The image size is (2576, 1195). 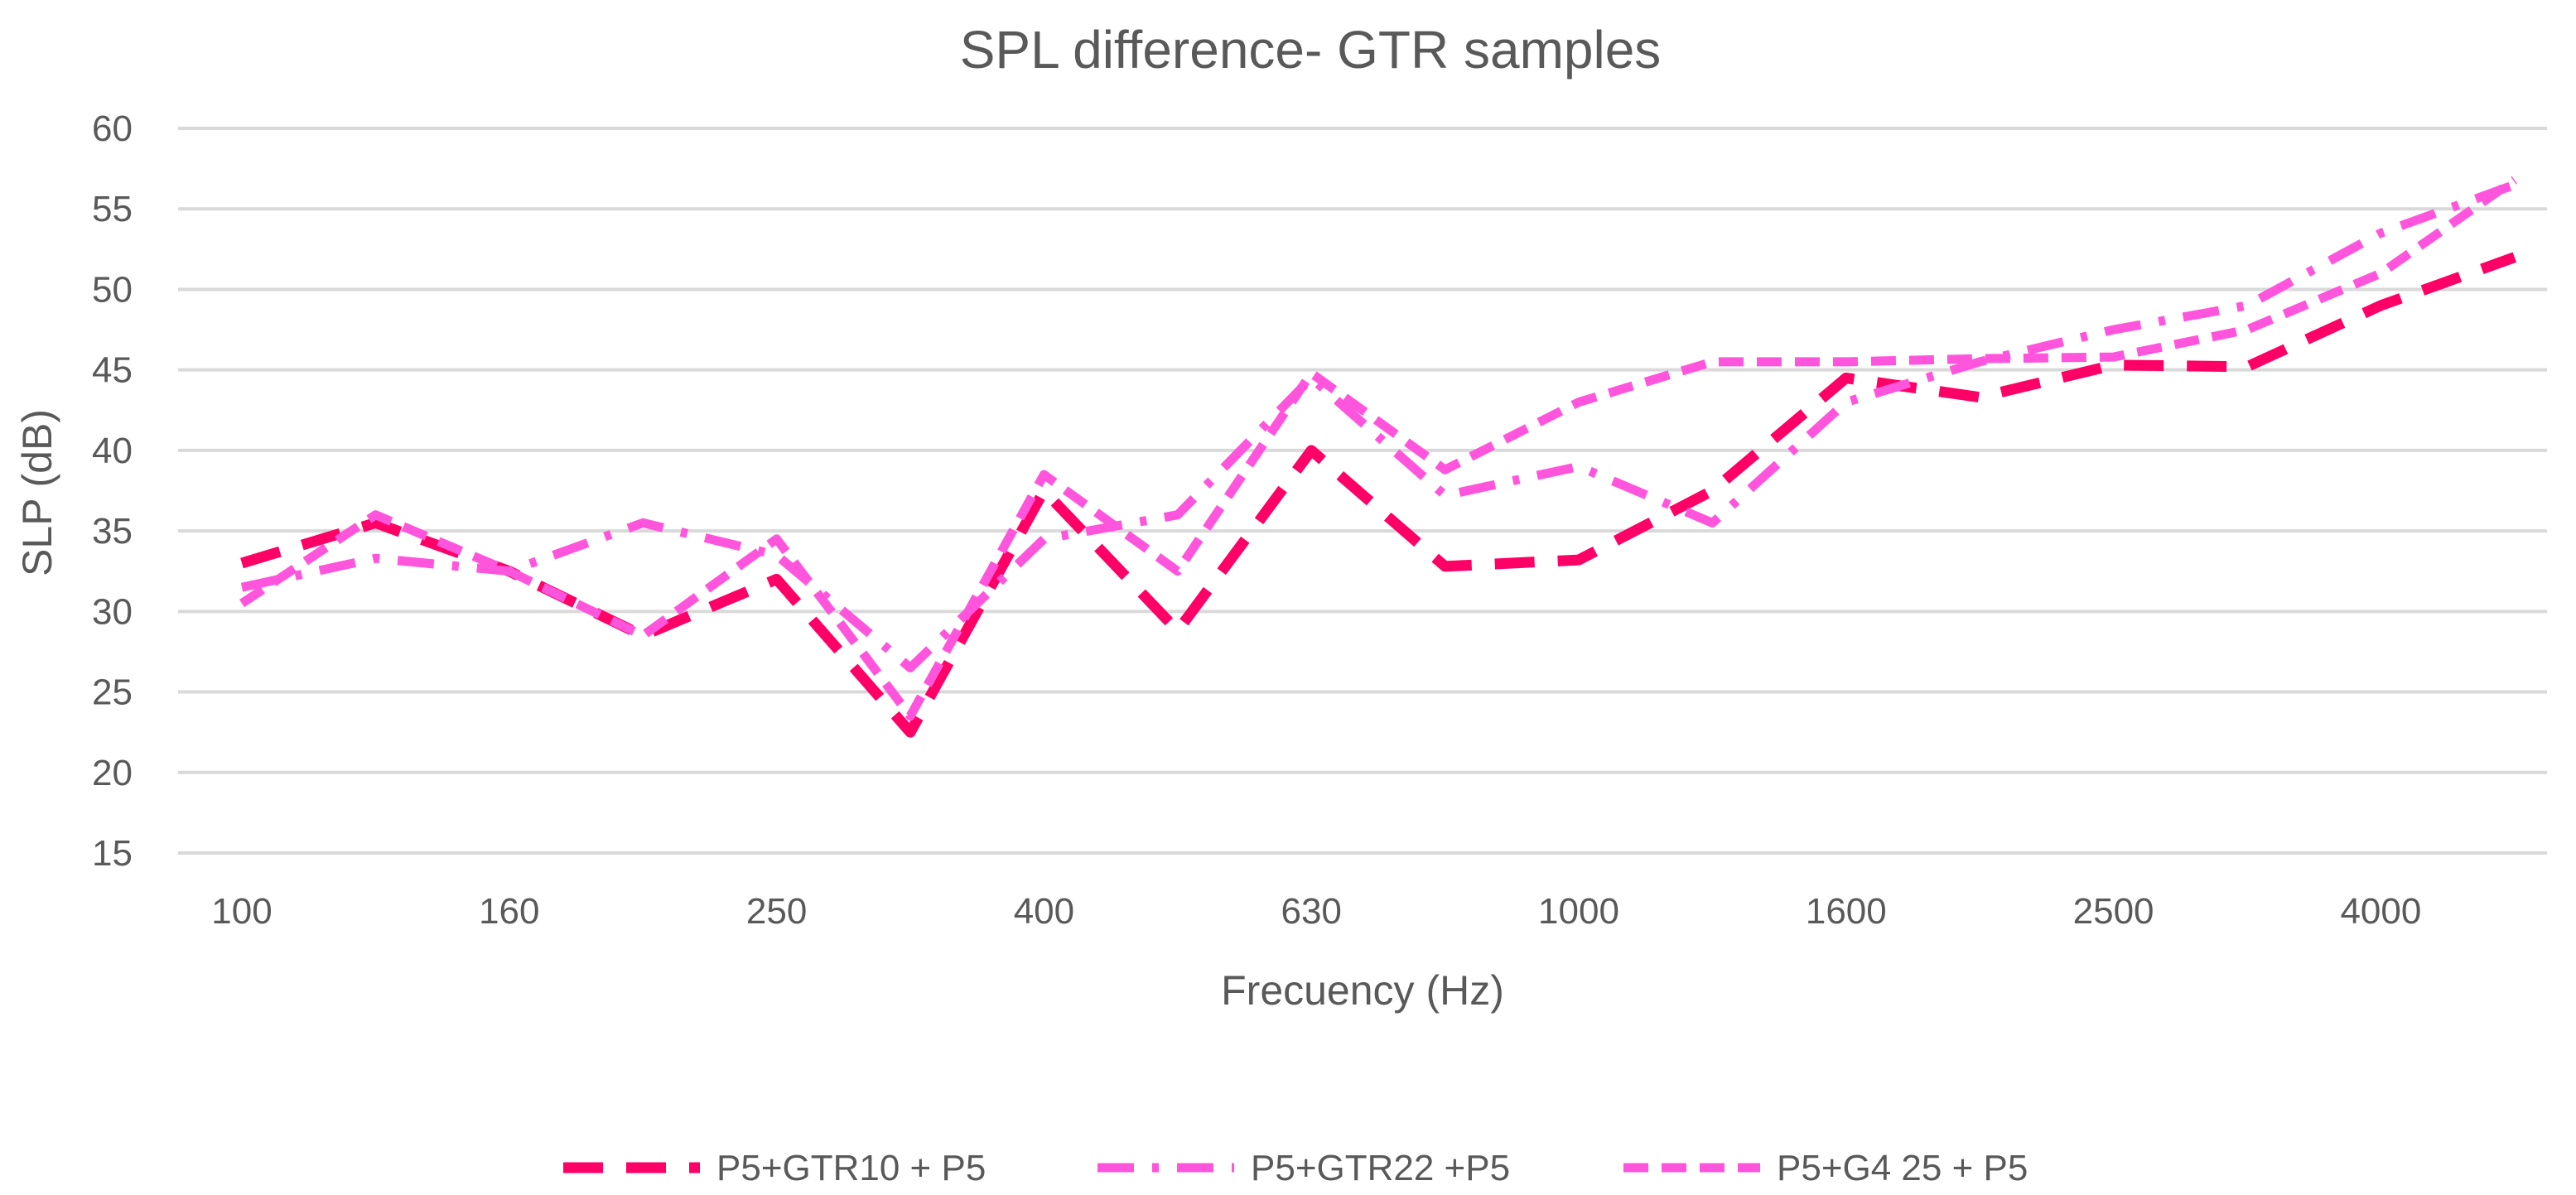 What do you see at coordinates (112, 853) in the screenshot?
I see `y-tick-label: 15` at bounding box center [112, 853].